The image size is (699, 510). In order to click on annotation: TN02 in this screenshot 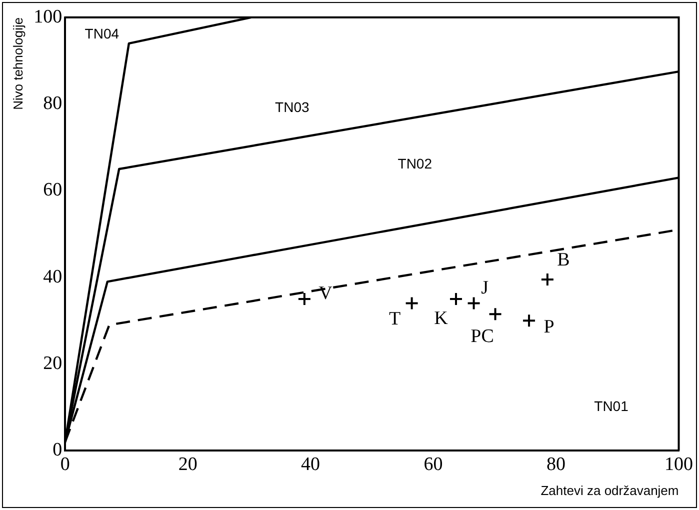, I will do `click(415, 164)`.